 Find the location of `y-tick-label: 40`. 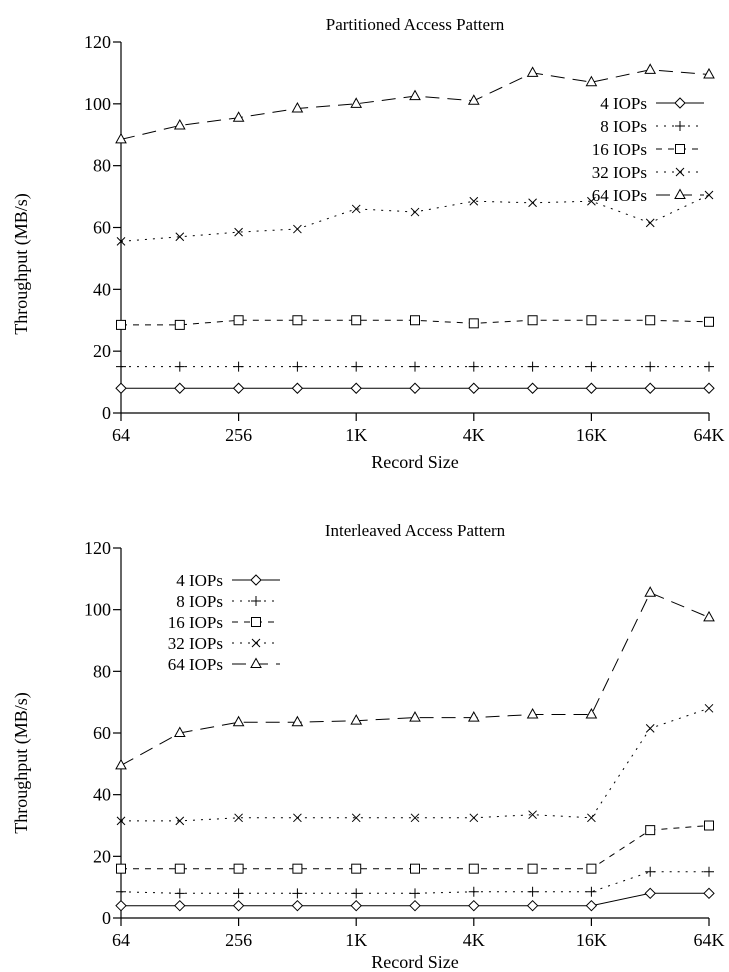

y-tick-label: 40 is located at coordinates (102, 795).